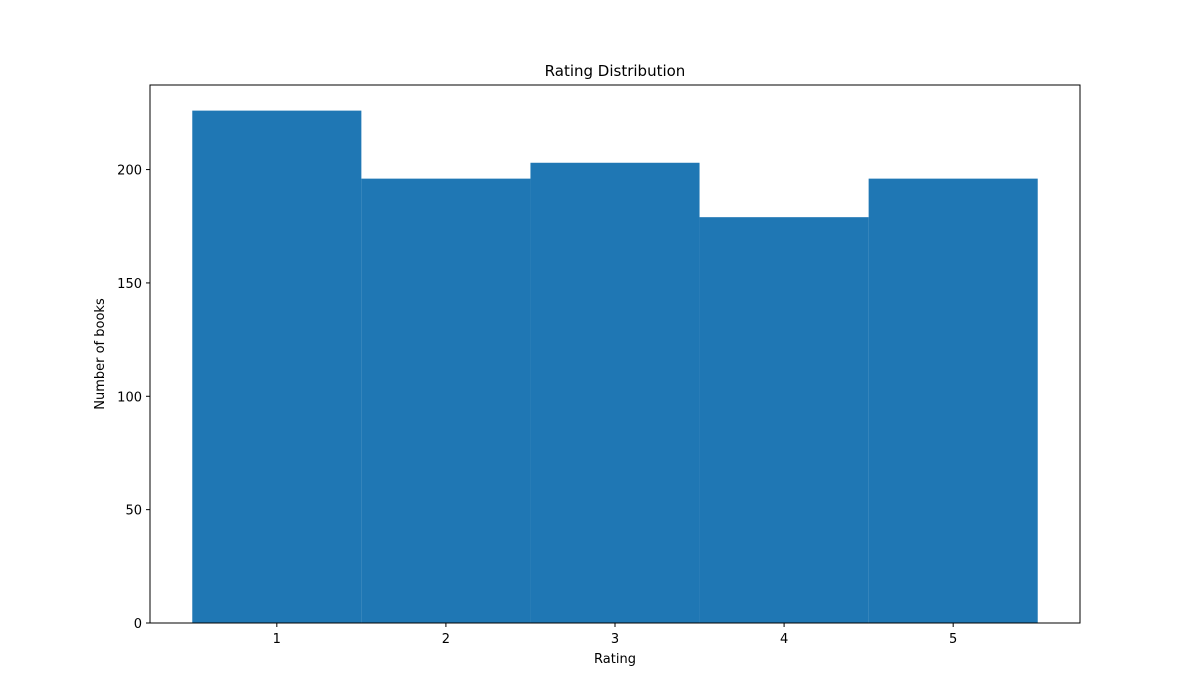 This screenshot has height=700, width=1200. What do you see at coordinates (129, 171) in the screenshot?
I see `y-tick-label: 200` at bounding box center [129, 171].